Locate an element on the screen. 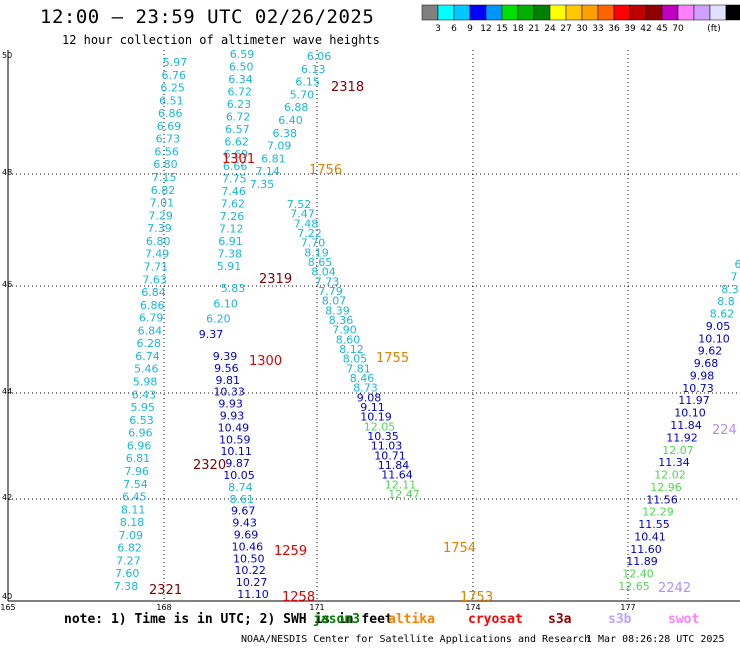 Image resolution: width=740 pixels, height=650 pixels. swh-value: 8.11 is located at coordinates (133, 509).